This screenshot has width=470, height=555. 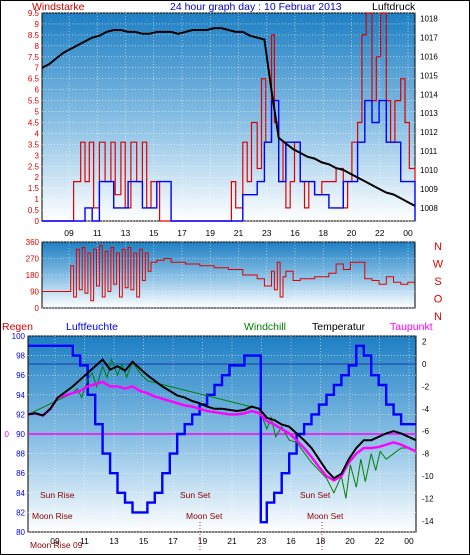 What do you see at coordinates (429, 132) in the screenshot?
I see `pressure-tick-label: 1012` at bounding box center [429, 132].